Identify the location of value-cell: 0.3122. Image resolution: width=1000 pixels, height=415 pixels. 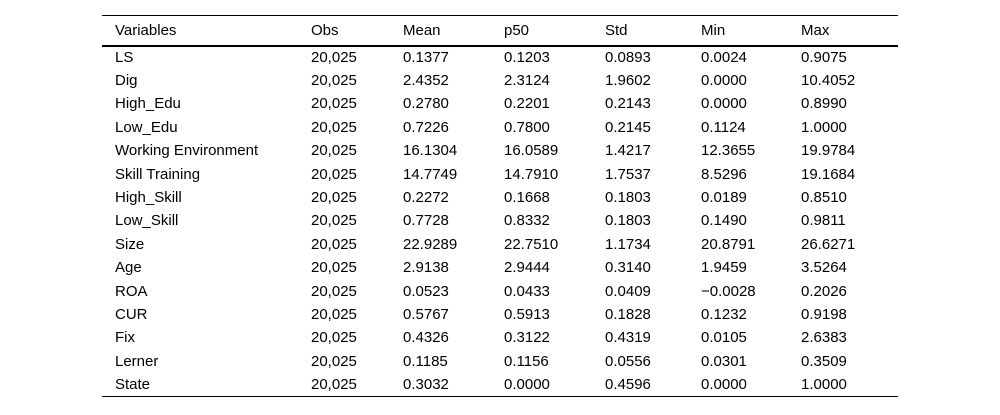
(527, 338).